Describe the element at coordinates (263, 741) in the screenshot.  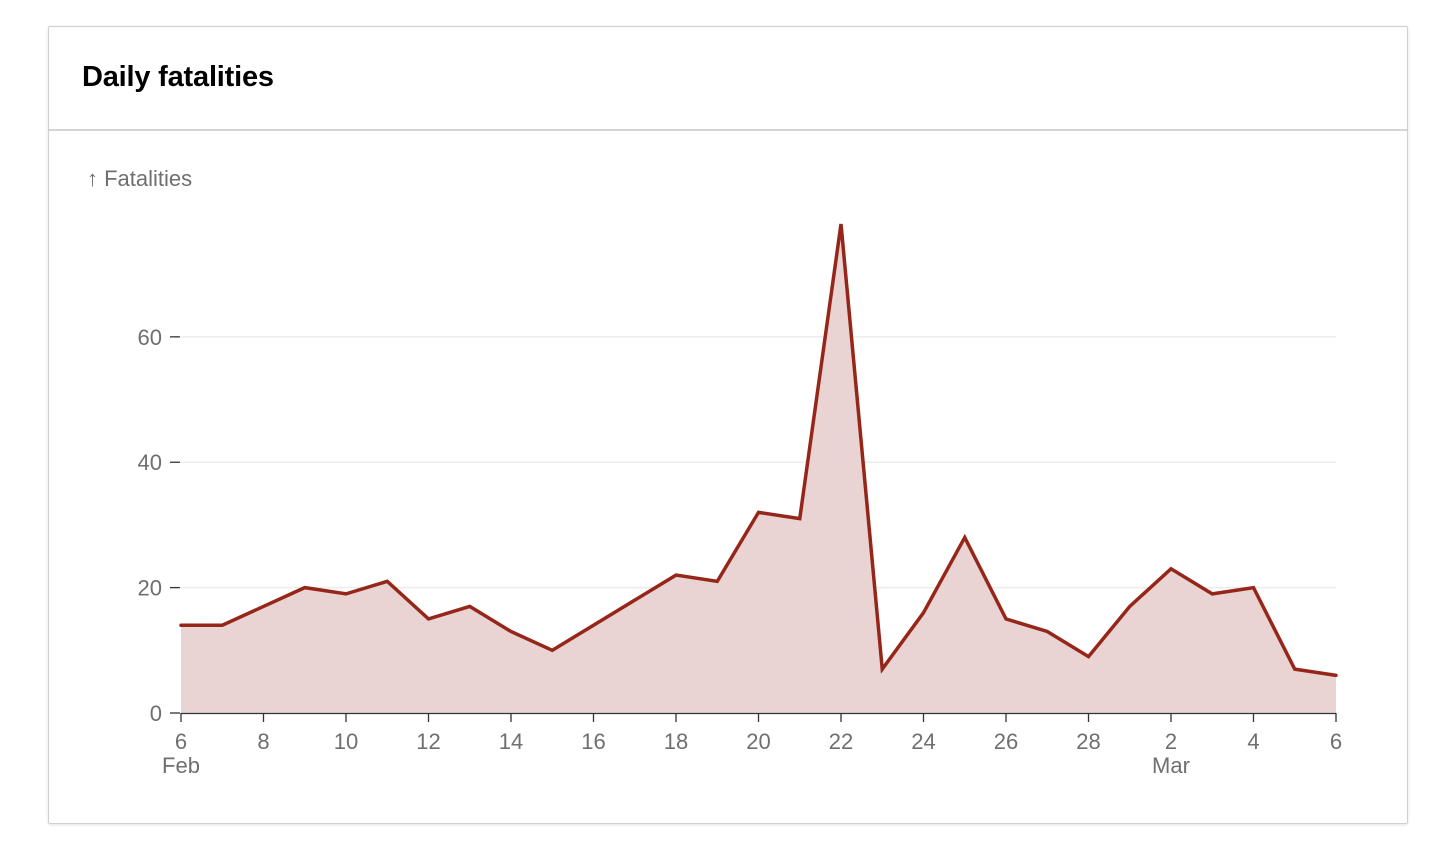
I see `x-tick-label: 8` at that location.